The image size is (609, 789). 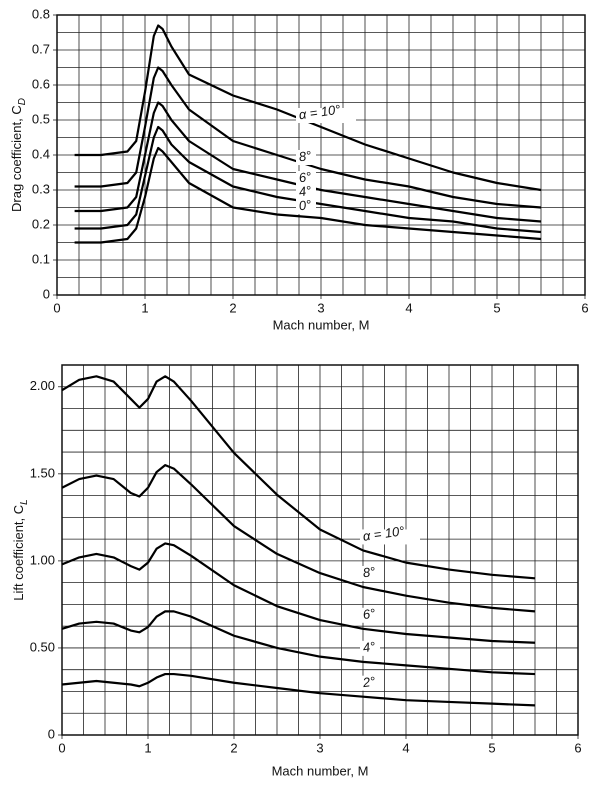 I want to click on series-label: 0°, so click(x=305, y=205).